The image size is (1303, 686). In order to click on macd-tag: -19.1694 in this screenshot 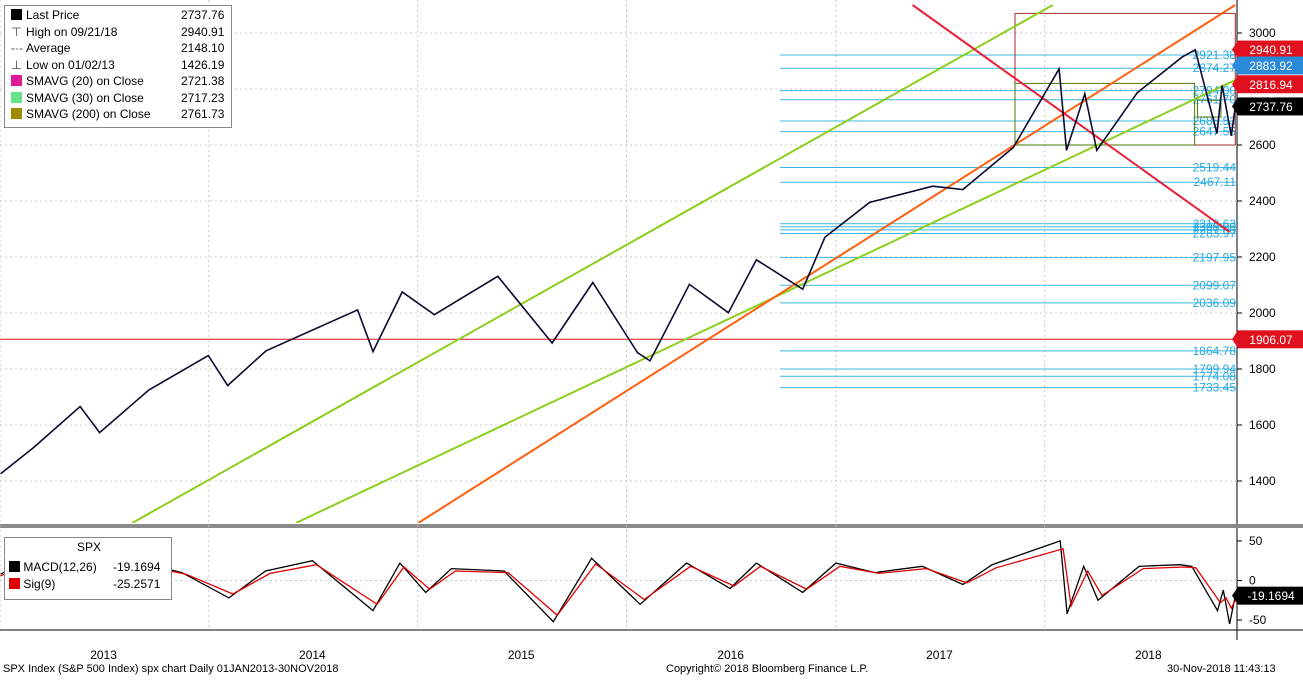, I will do `click(1271, 596)`.